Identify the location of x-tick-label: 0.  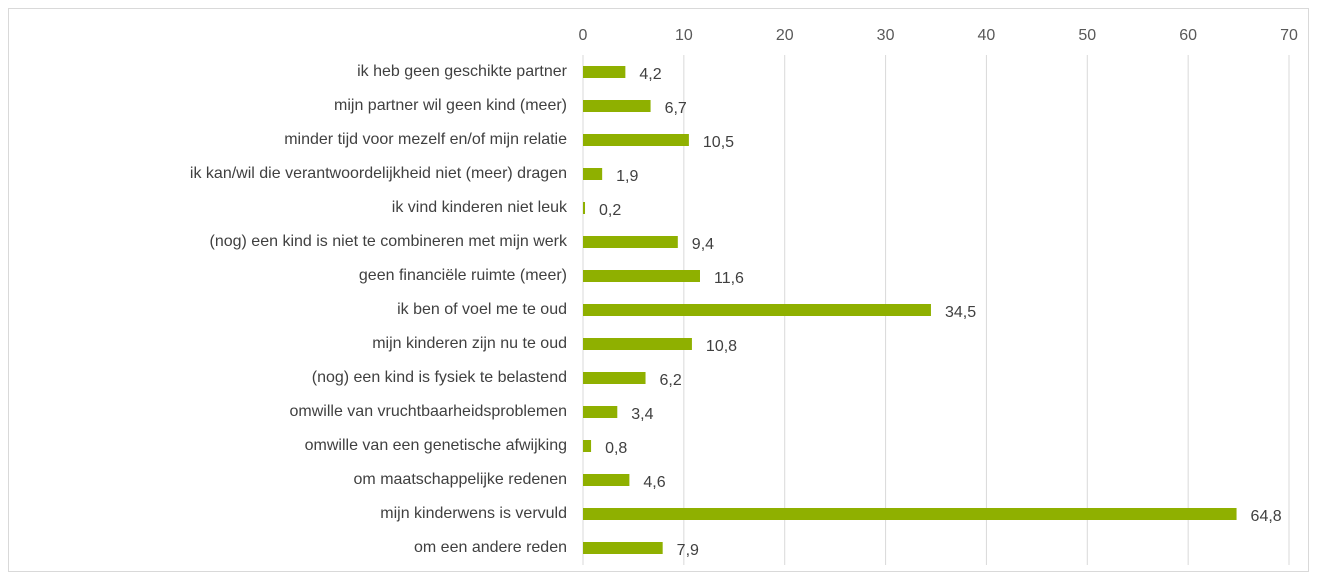
(583, 35).